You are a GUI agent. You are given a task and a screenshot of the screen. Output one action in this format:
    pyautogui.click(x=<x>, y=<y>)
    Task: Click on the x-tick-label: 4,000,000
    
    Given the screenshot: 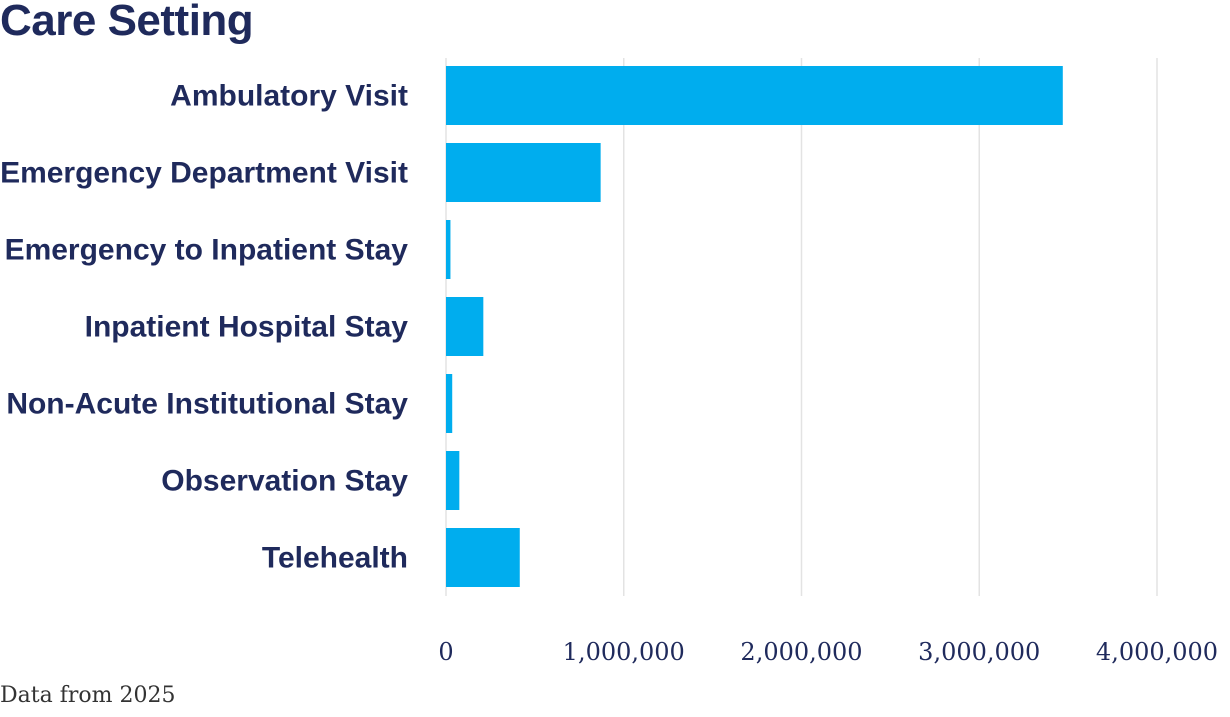 What is the action you would take?
    pyautogui.click(x=1157, y=652)
    